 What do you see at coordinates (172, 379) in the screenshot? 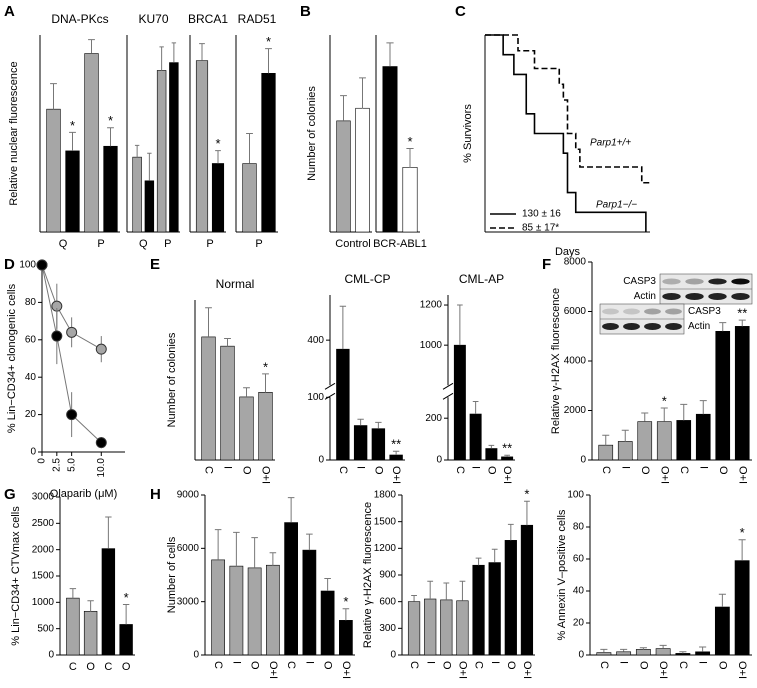
I see `y-axis-label: Number of colonies` at bounding box center [172, 379].